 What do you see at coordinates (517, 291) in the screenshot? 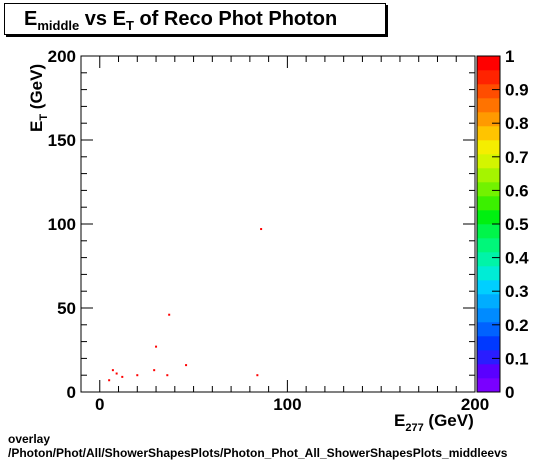
I see `palette-tick-label: 0.3` at bounding box center [517, 291].